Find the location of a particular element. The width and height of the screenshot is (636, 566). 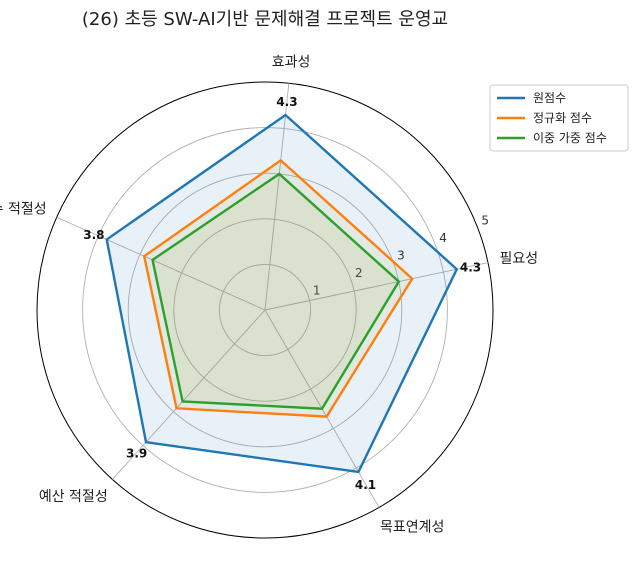

axis-label-3: 예산 적절성 is located at coordinates (73, 497).